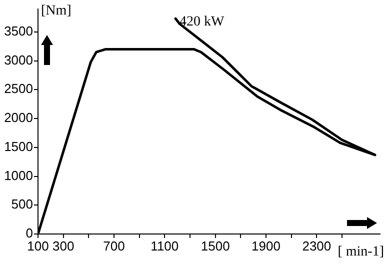 This screenshot has height=264, width=391. I want to click on x-tick-label: 1500, so click(215, 246).